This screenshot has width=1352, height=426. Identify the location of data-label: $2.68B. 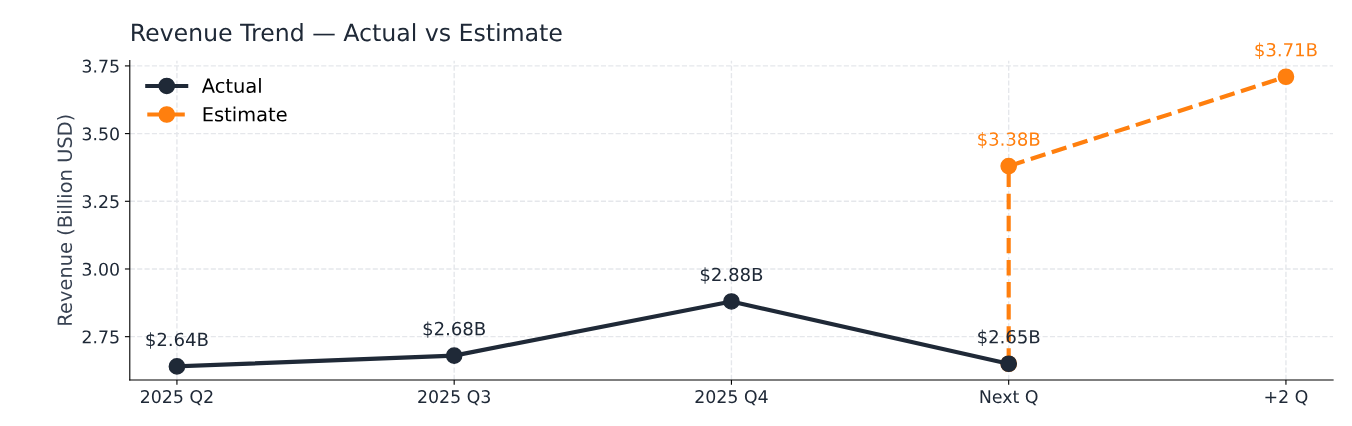
(454, 329).